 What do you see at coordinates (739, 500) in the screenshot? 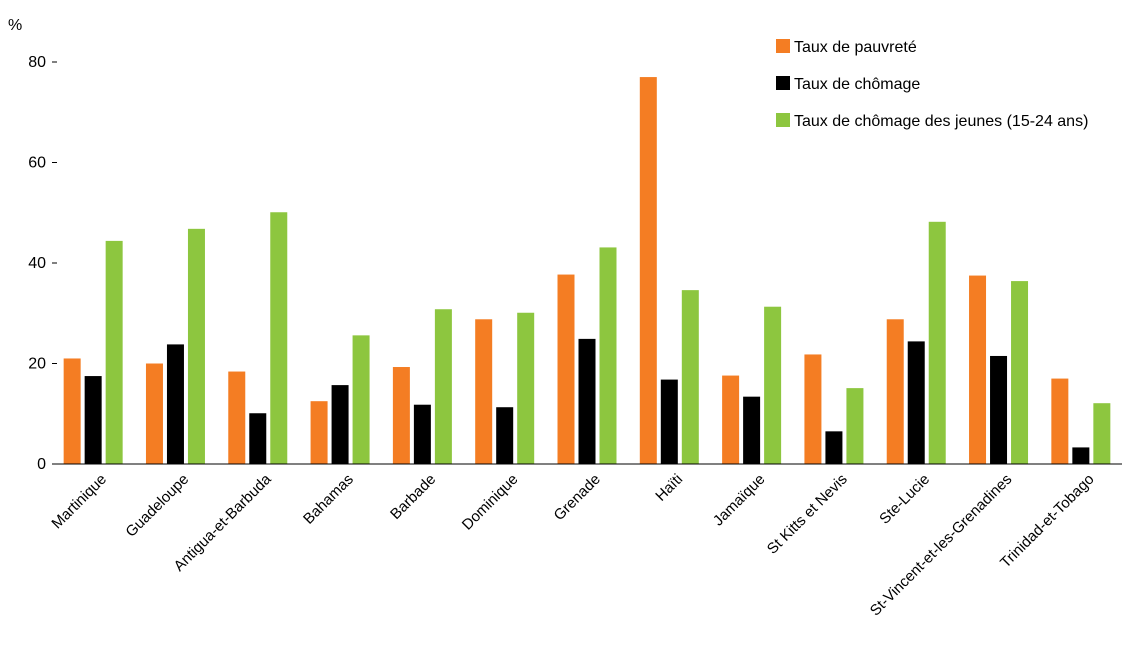
I see `x-tick-label: Jamaïque` at bounding box center [739, 500].